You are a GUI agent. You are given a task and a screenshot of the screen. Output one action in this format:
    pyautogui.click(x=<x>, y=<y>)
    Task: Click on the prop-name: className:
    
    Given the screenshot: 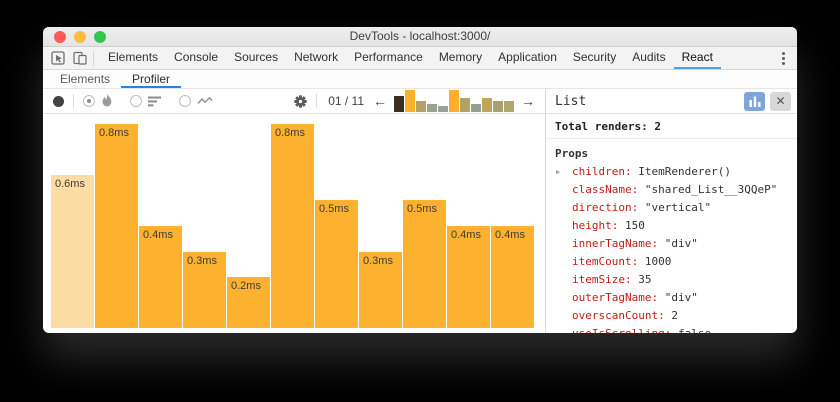 What is the action you would take?
    pyautogui.click(x=605, y=189)
    